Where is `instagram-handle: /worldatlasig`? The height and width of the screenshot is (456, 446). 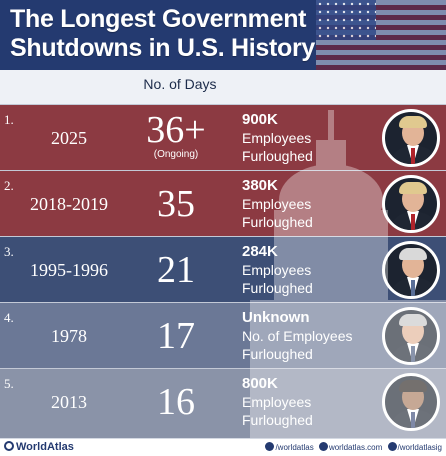 instagram-handle: /worldatlasig is located at coordinates (419, 447).